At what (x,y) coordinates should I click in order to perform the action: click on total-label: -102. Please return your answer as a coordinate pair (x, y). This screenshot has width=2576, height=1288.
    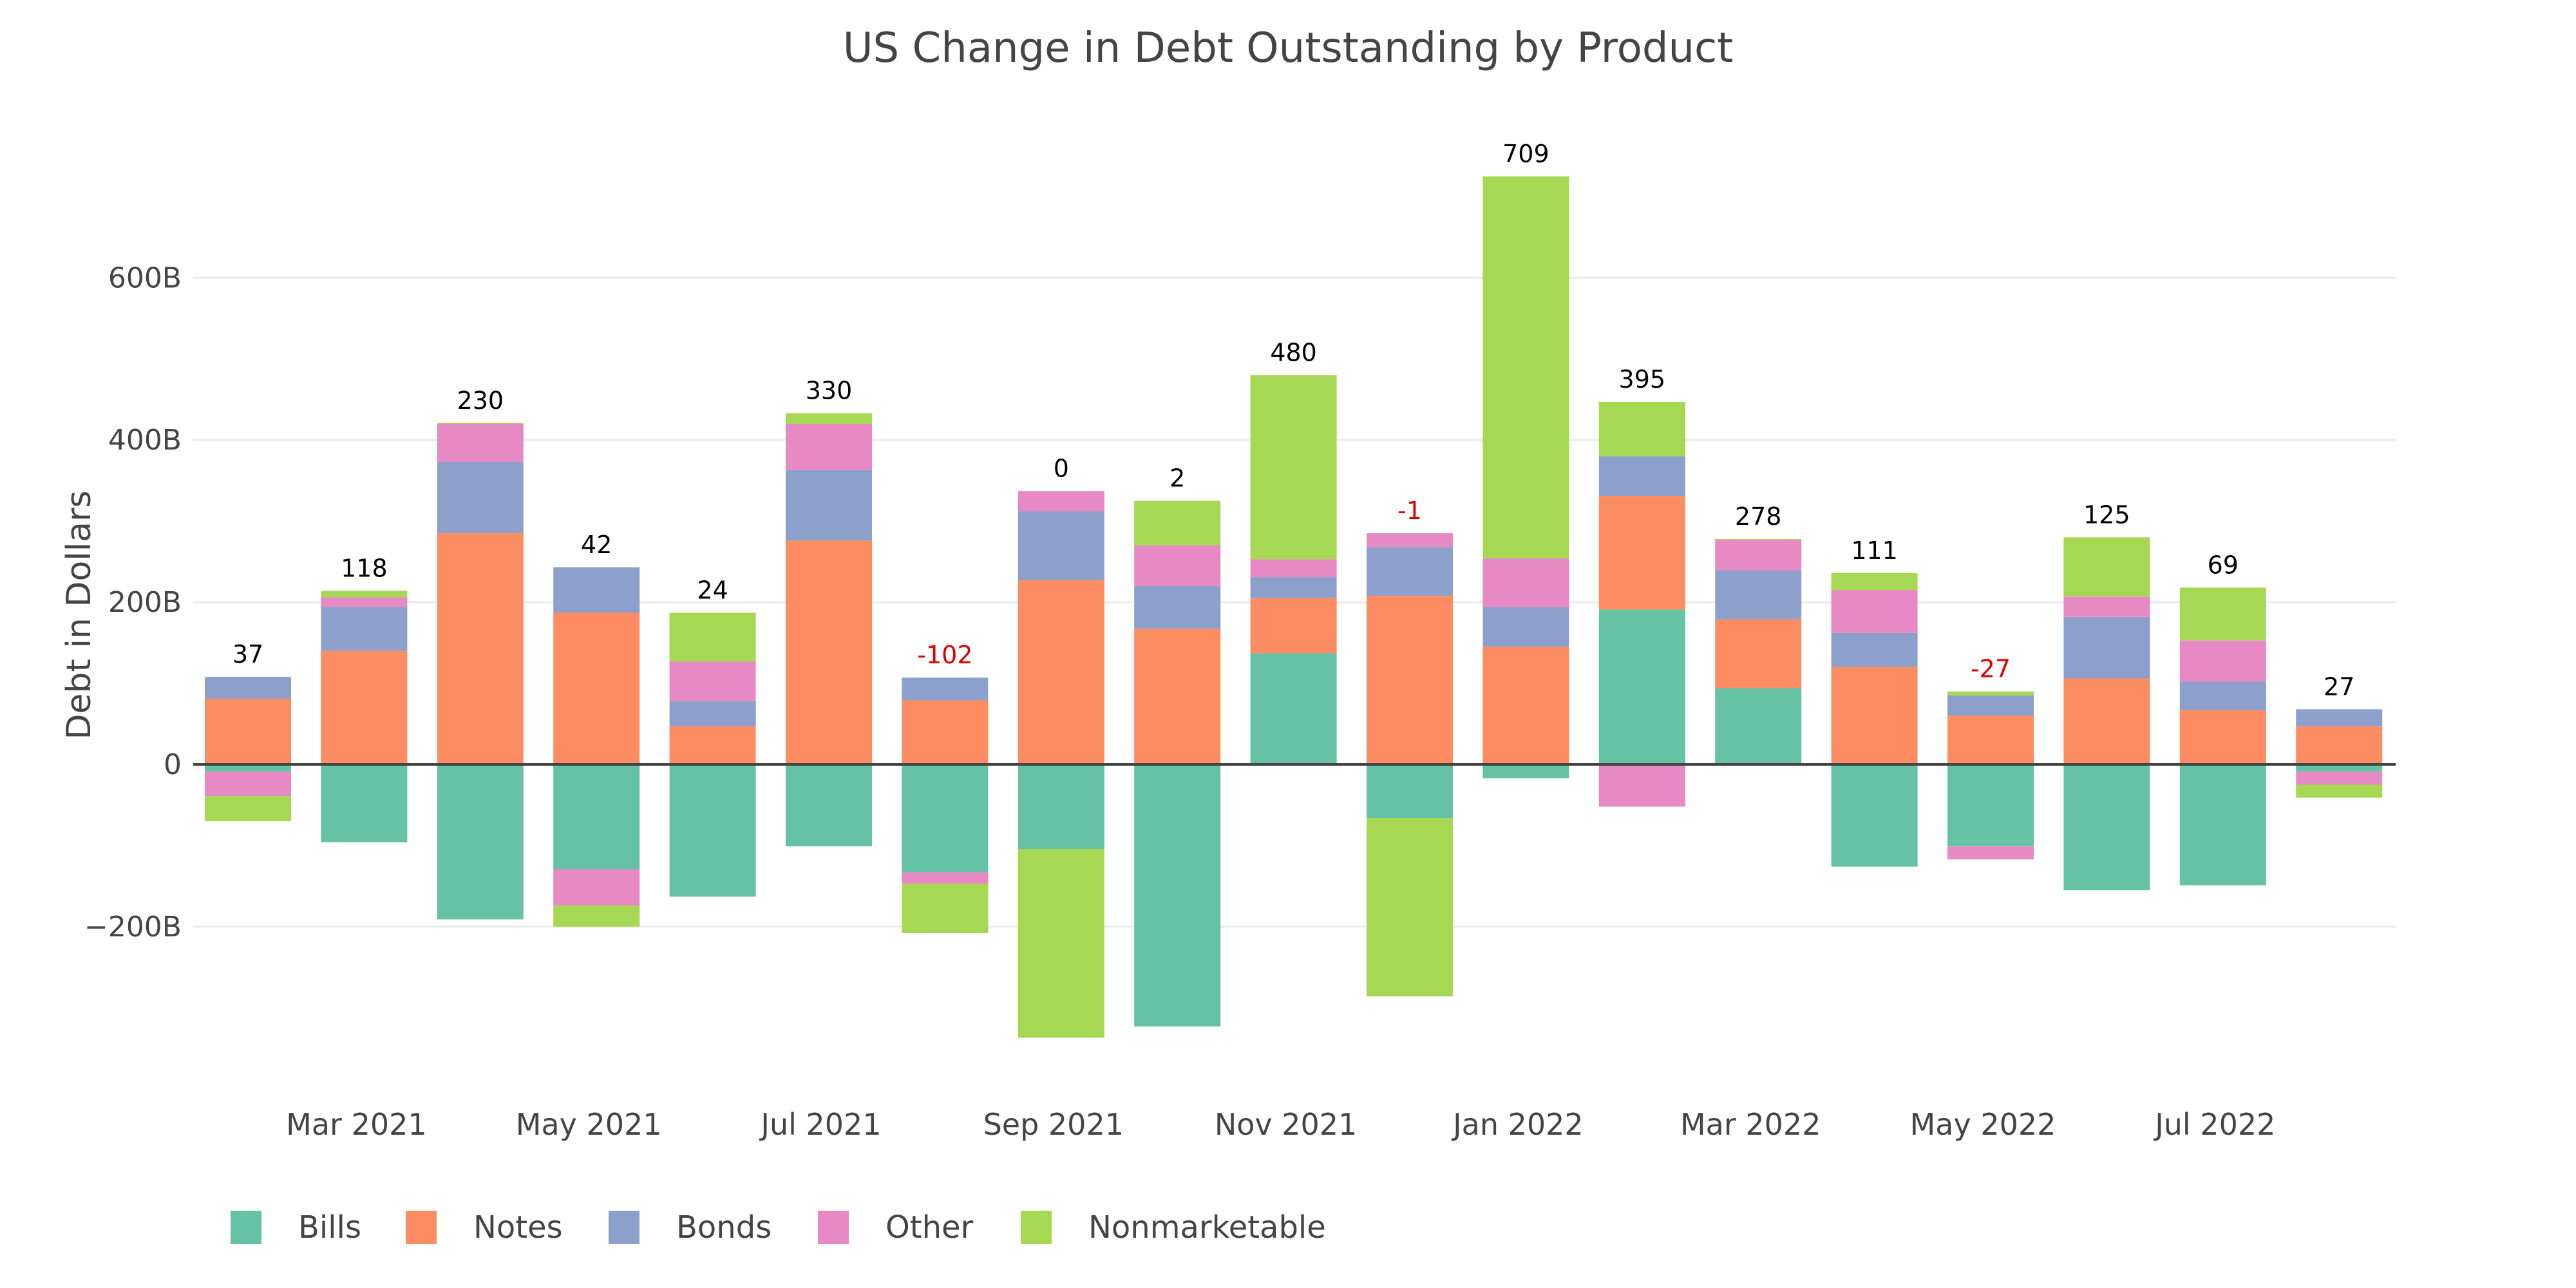
    Looking at the image, I should click on (944, 655).